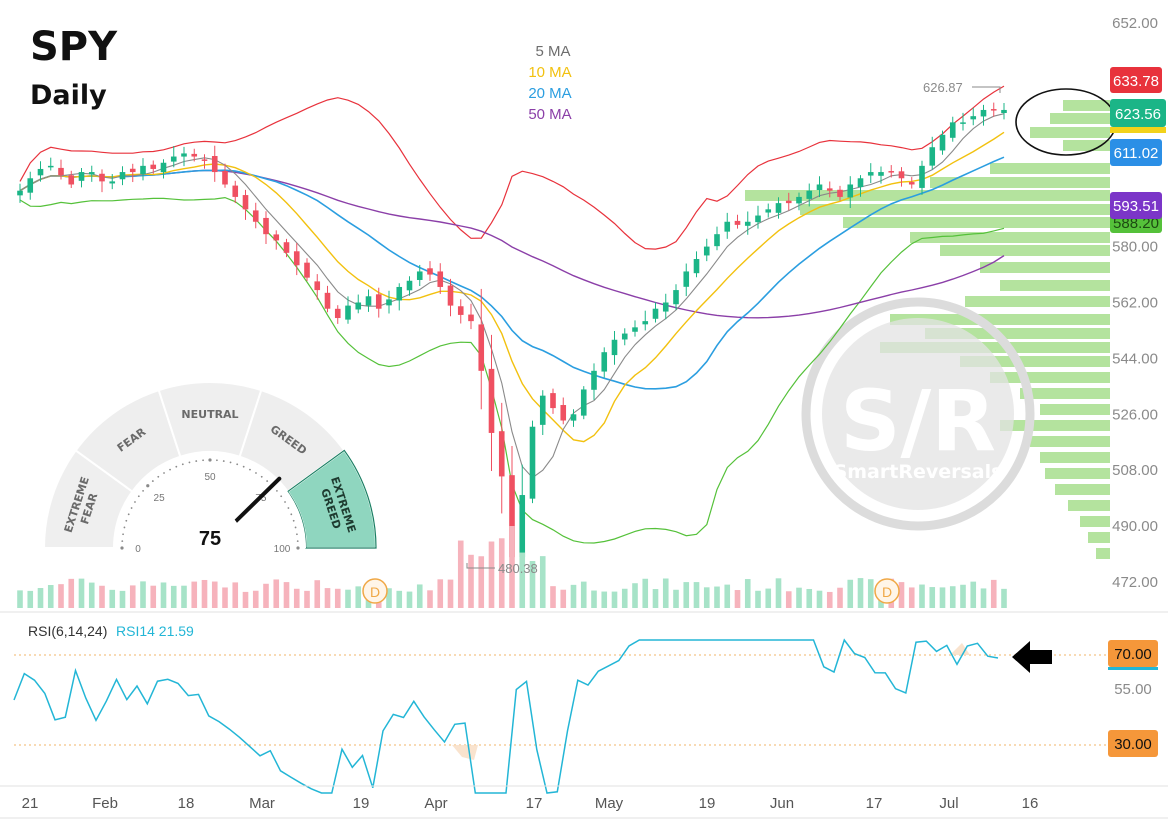 Image resolution: width=1168 pixels, height=822 pixels. I want to click on high-annotation: 626.87, so click(943, 87).